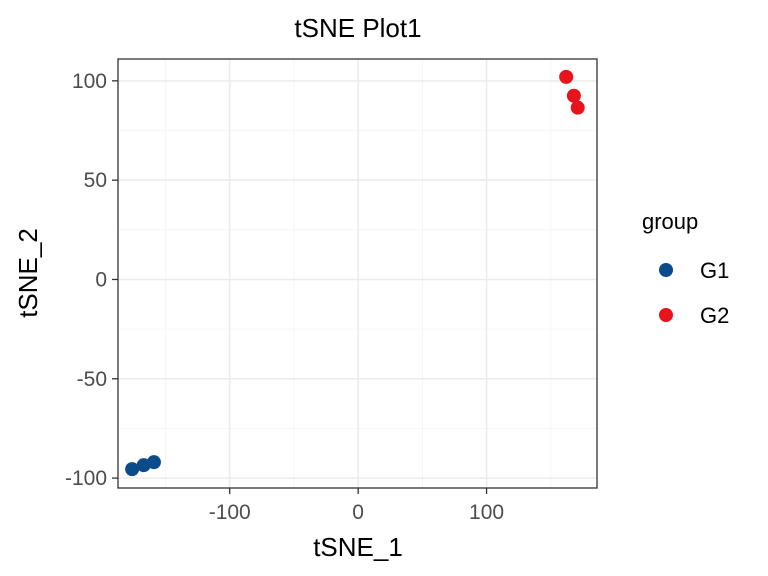  I want to click on legend-title: group, so click(670, 221).